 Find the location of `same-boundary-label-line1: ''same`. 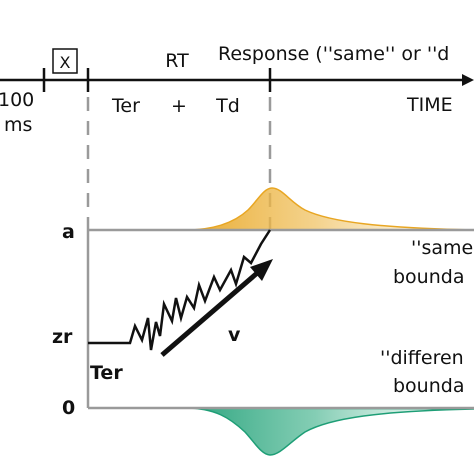

same-boundary-label-line1: ''same is located at coordinates (442, 248).